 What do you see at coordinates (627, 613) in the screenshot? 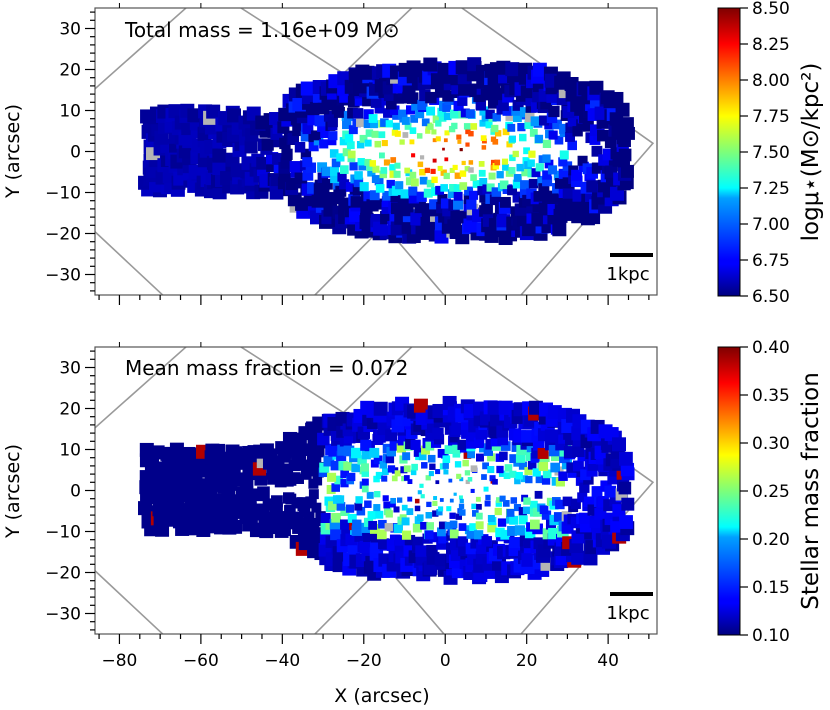
I see `bottom-scalebar-label: 1kpc` at bounding box center [627, 613].